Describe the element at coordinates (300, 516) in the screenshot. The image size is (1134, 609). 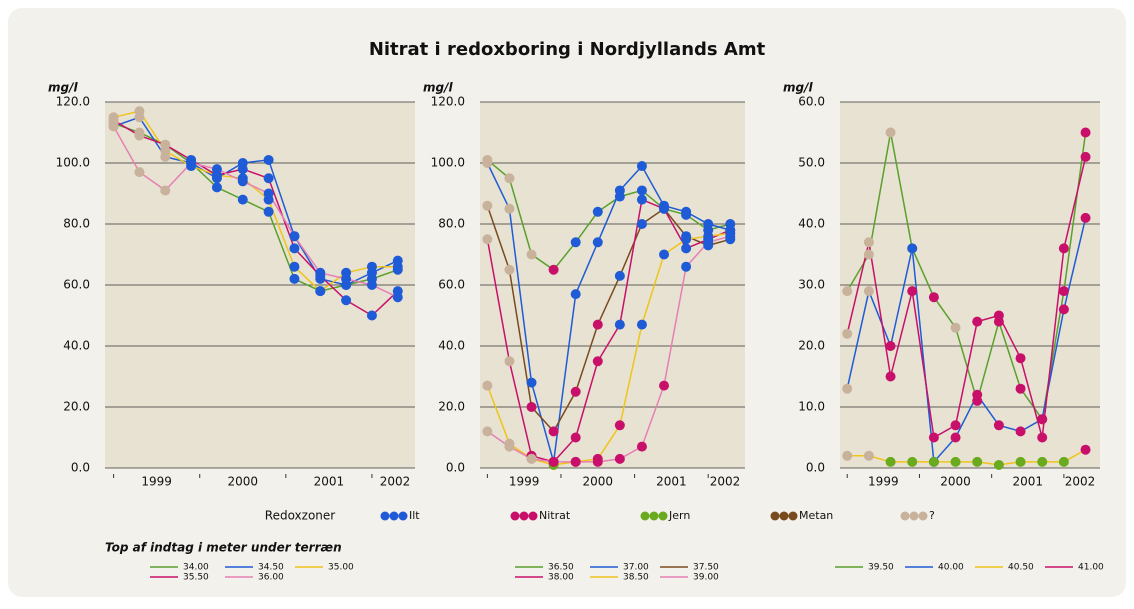
I see `redox-legend-title: Redoxzoner` at that location.